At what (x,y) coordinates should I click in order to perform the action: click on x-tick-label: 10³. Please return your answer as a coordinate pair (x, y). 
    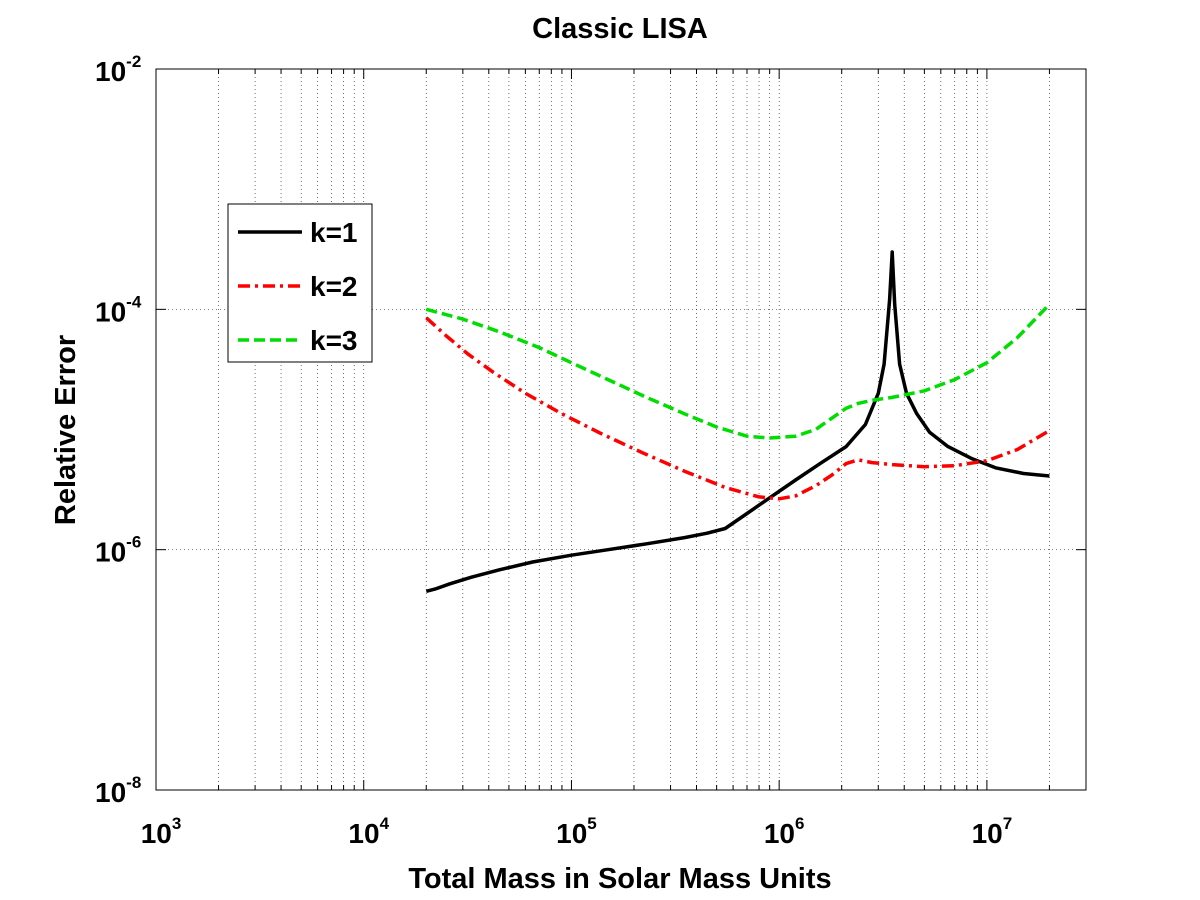
    Looking at the image, I should click on (161, 831).